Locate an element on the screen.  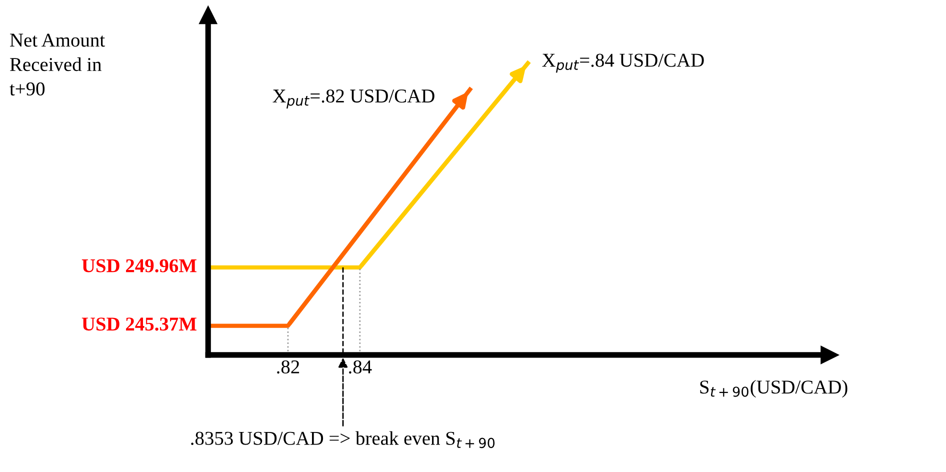
x-tick-label: .82 is located at coordinates (288, 367).